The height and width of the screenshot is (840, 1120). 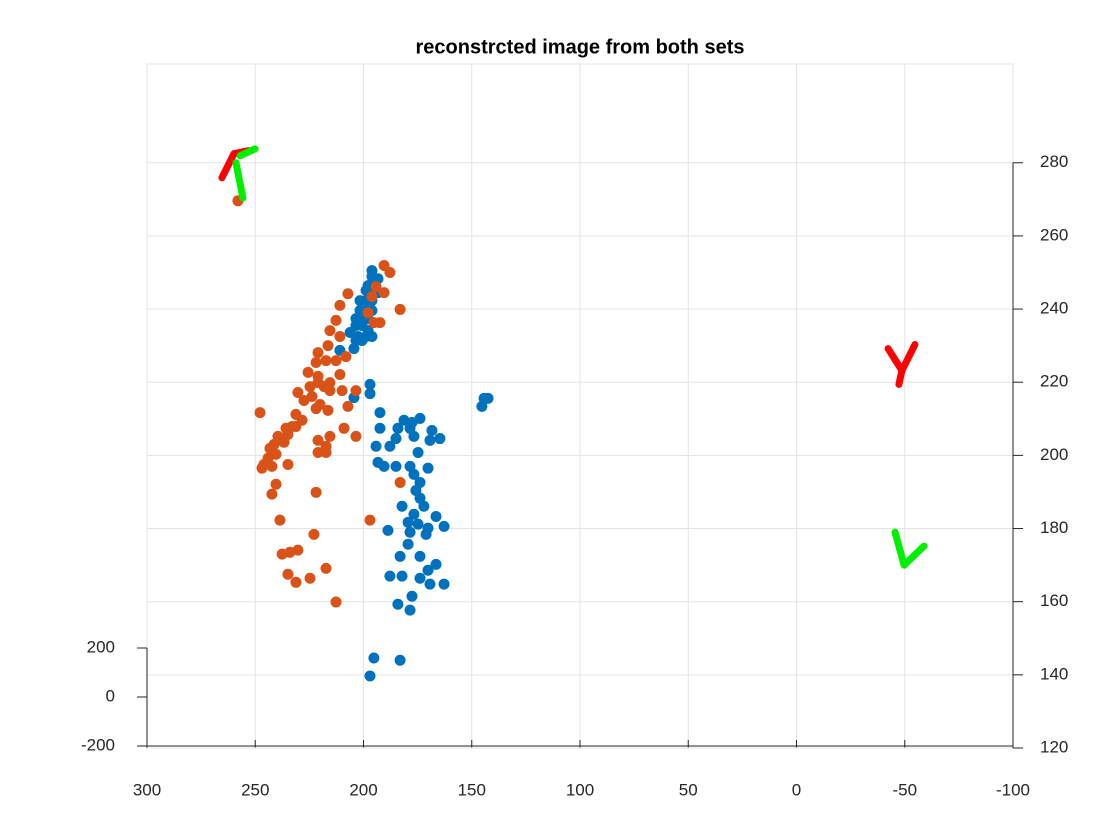 I want to click on z-tick-label: 0, so click(x=110, y=695).